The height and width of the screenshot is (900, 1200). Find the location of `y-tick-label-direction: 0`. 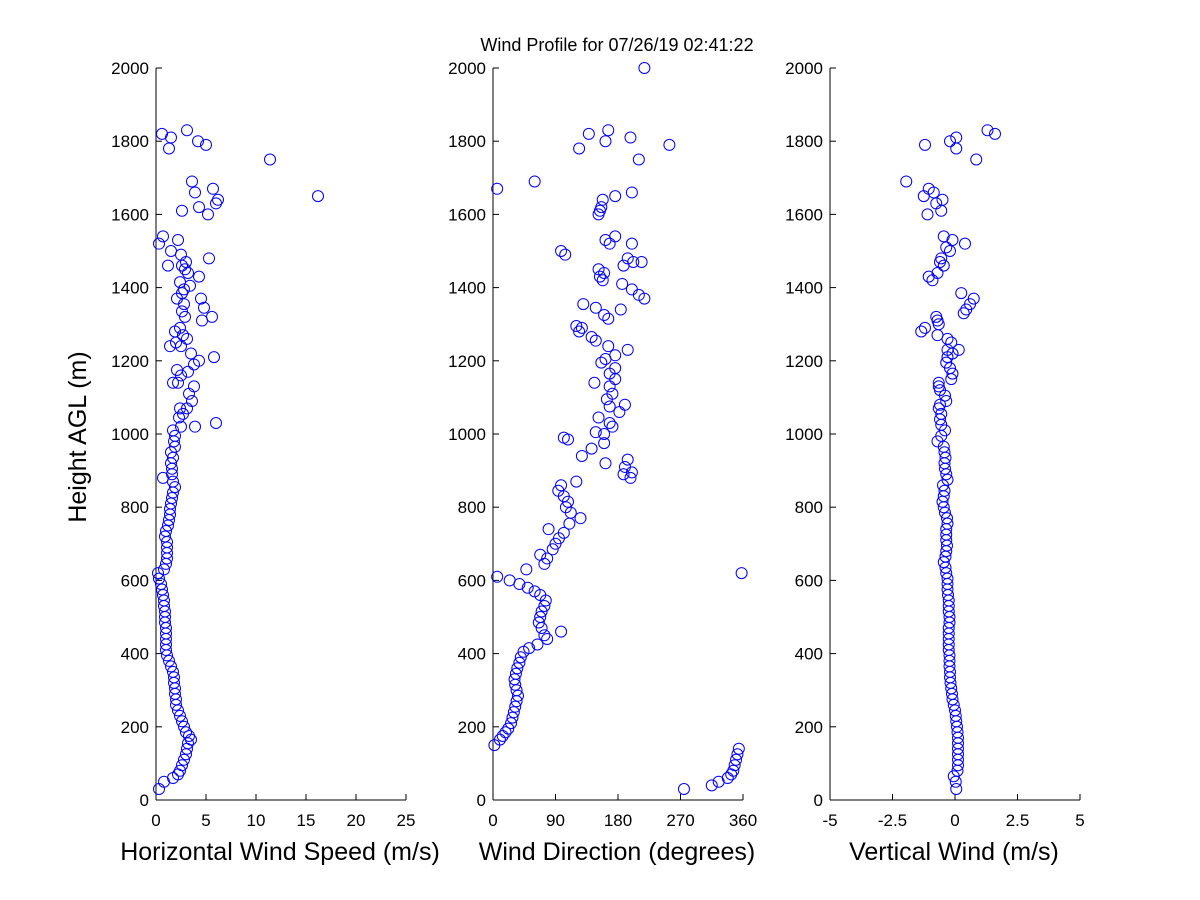

y-tick-label-direction: 0 is located at coordinates (481, 800).